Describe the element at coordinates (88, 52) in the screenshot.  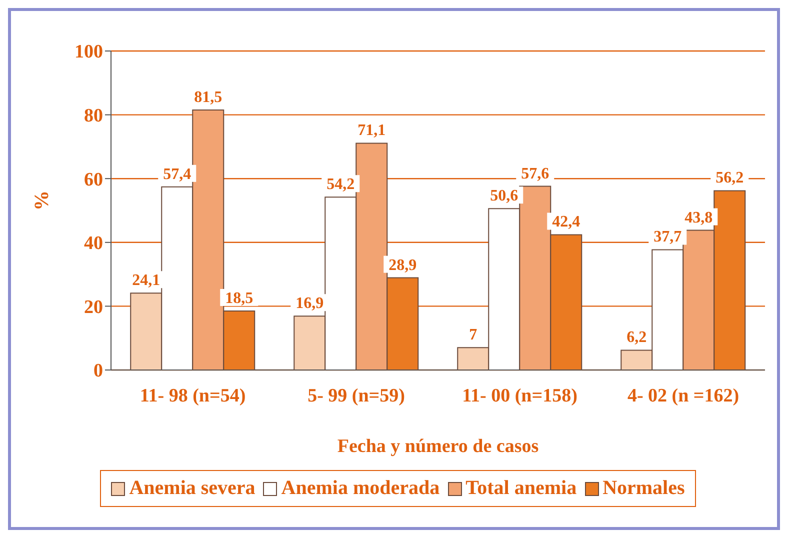
I see `y-tick-label: 100` at that location.